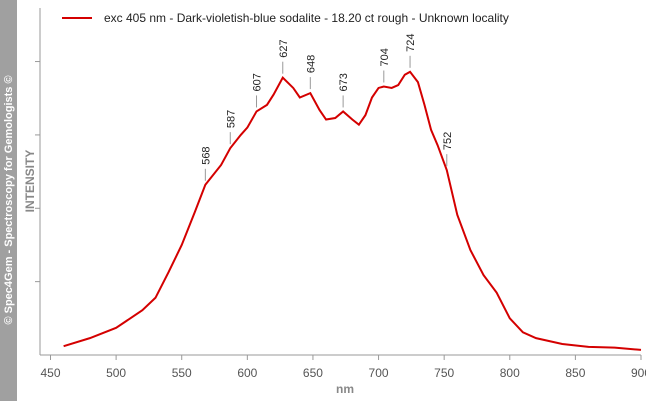  Describe the element at coordinates (206, 155) in the screenshot. I see `peak-label: 568` at that location.